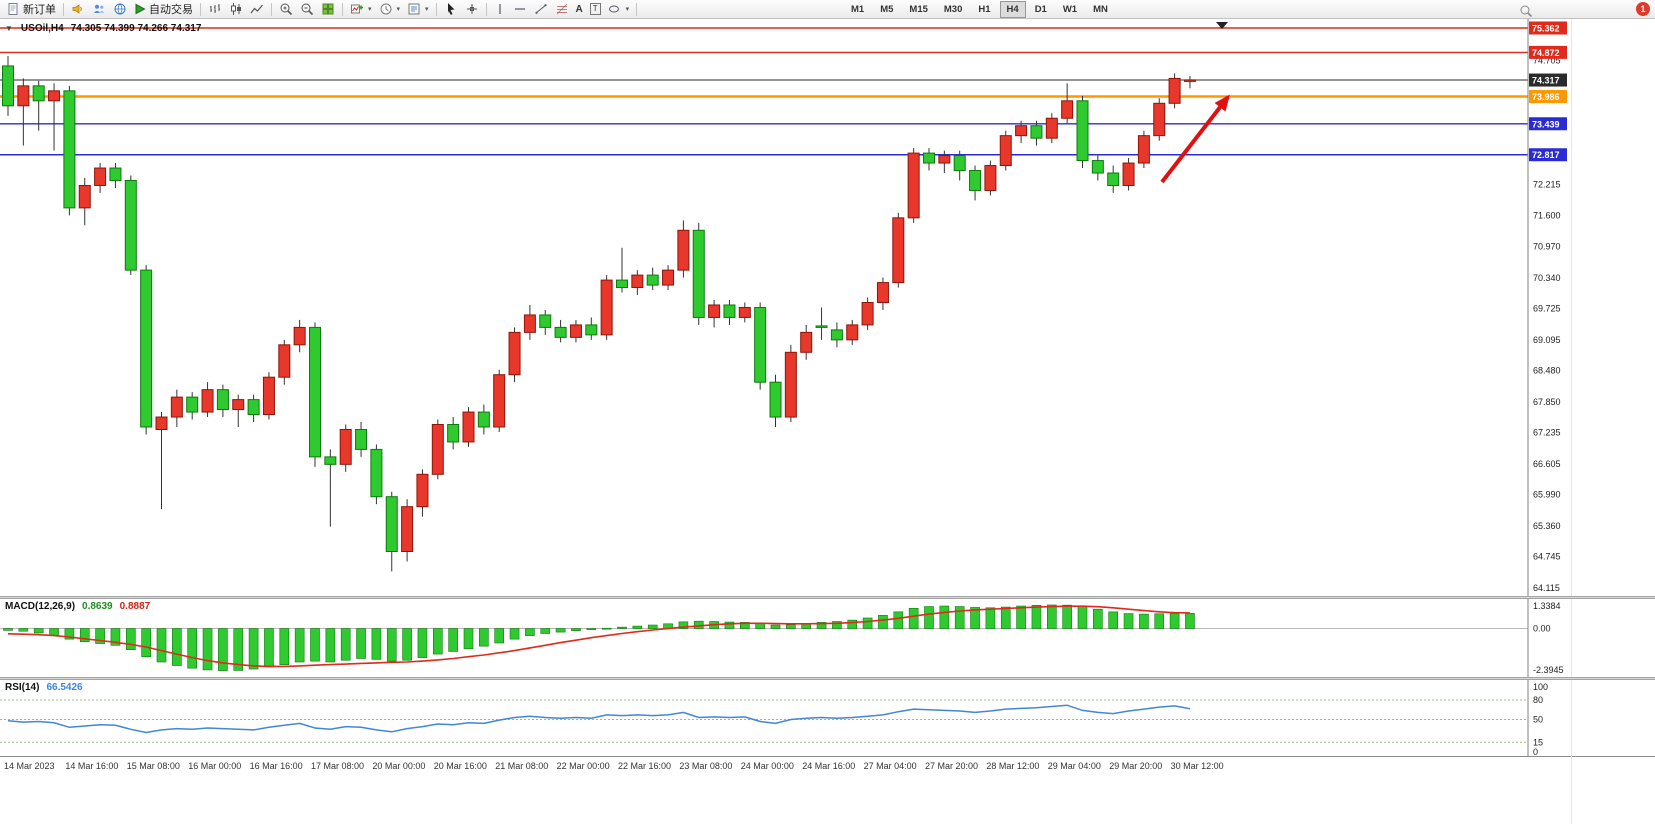 The image size is (1655, 824). I want to click on world-icon, so click(120, 9).